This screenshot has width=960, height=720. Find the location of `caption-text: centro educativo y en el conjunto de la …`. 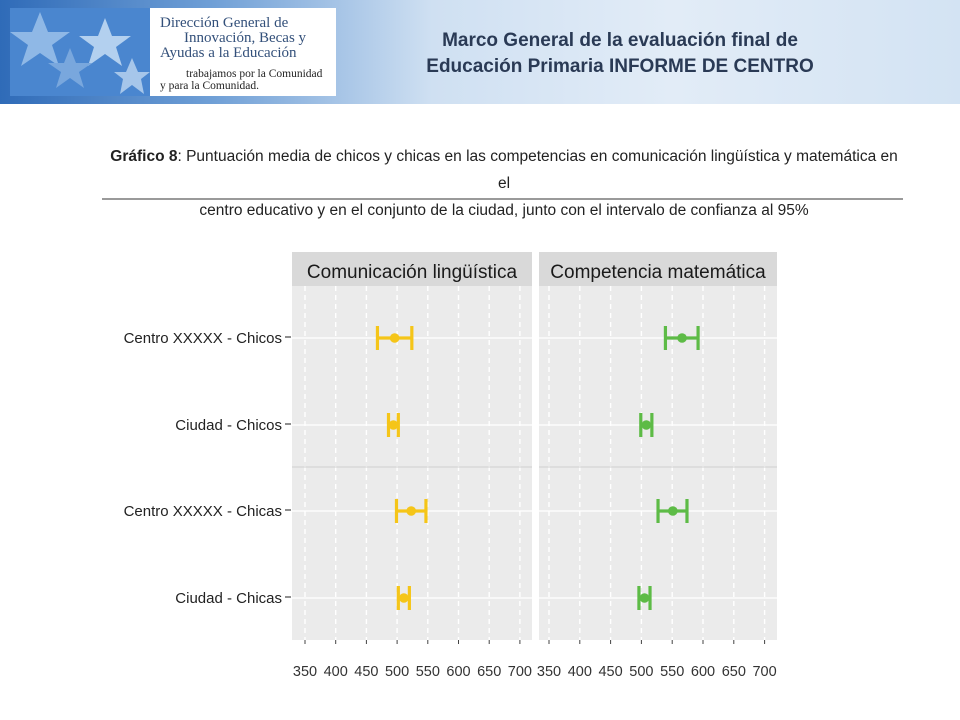

caption-text: centro educativo y en el conjunto de la … is located at coordinates (504, 210).